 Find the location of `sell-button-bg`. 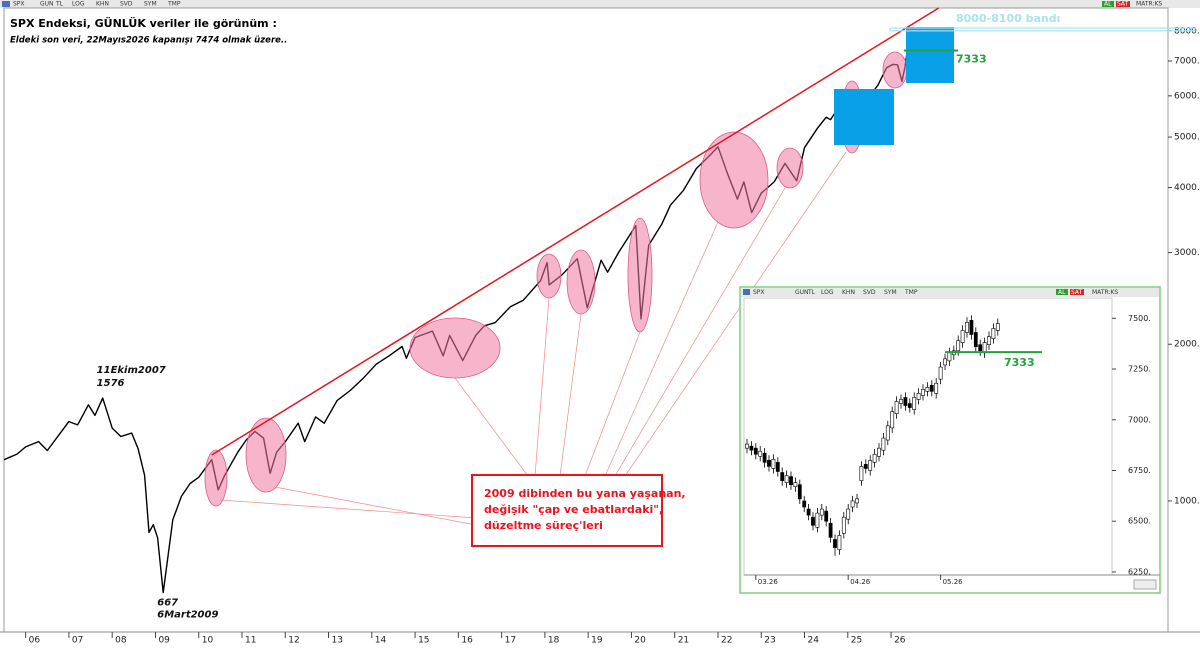

sell-button-bg is located at coordinates (1077, 292).